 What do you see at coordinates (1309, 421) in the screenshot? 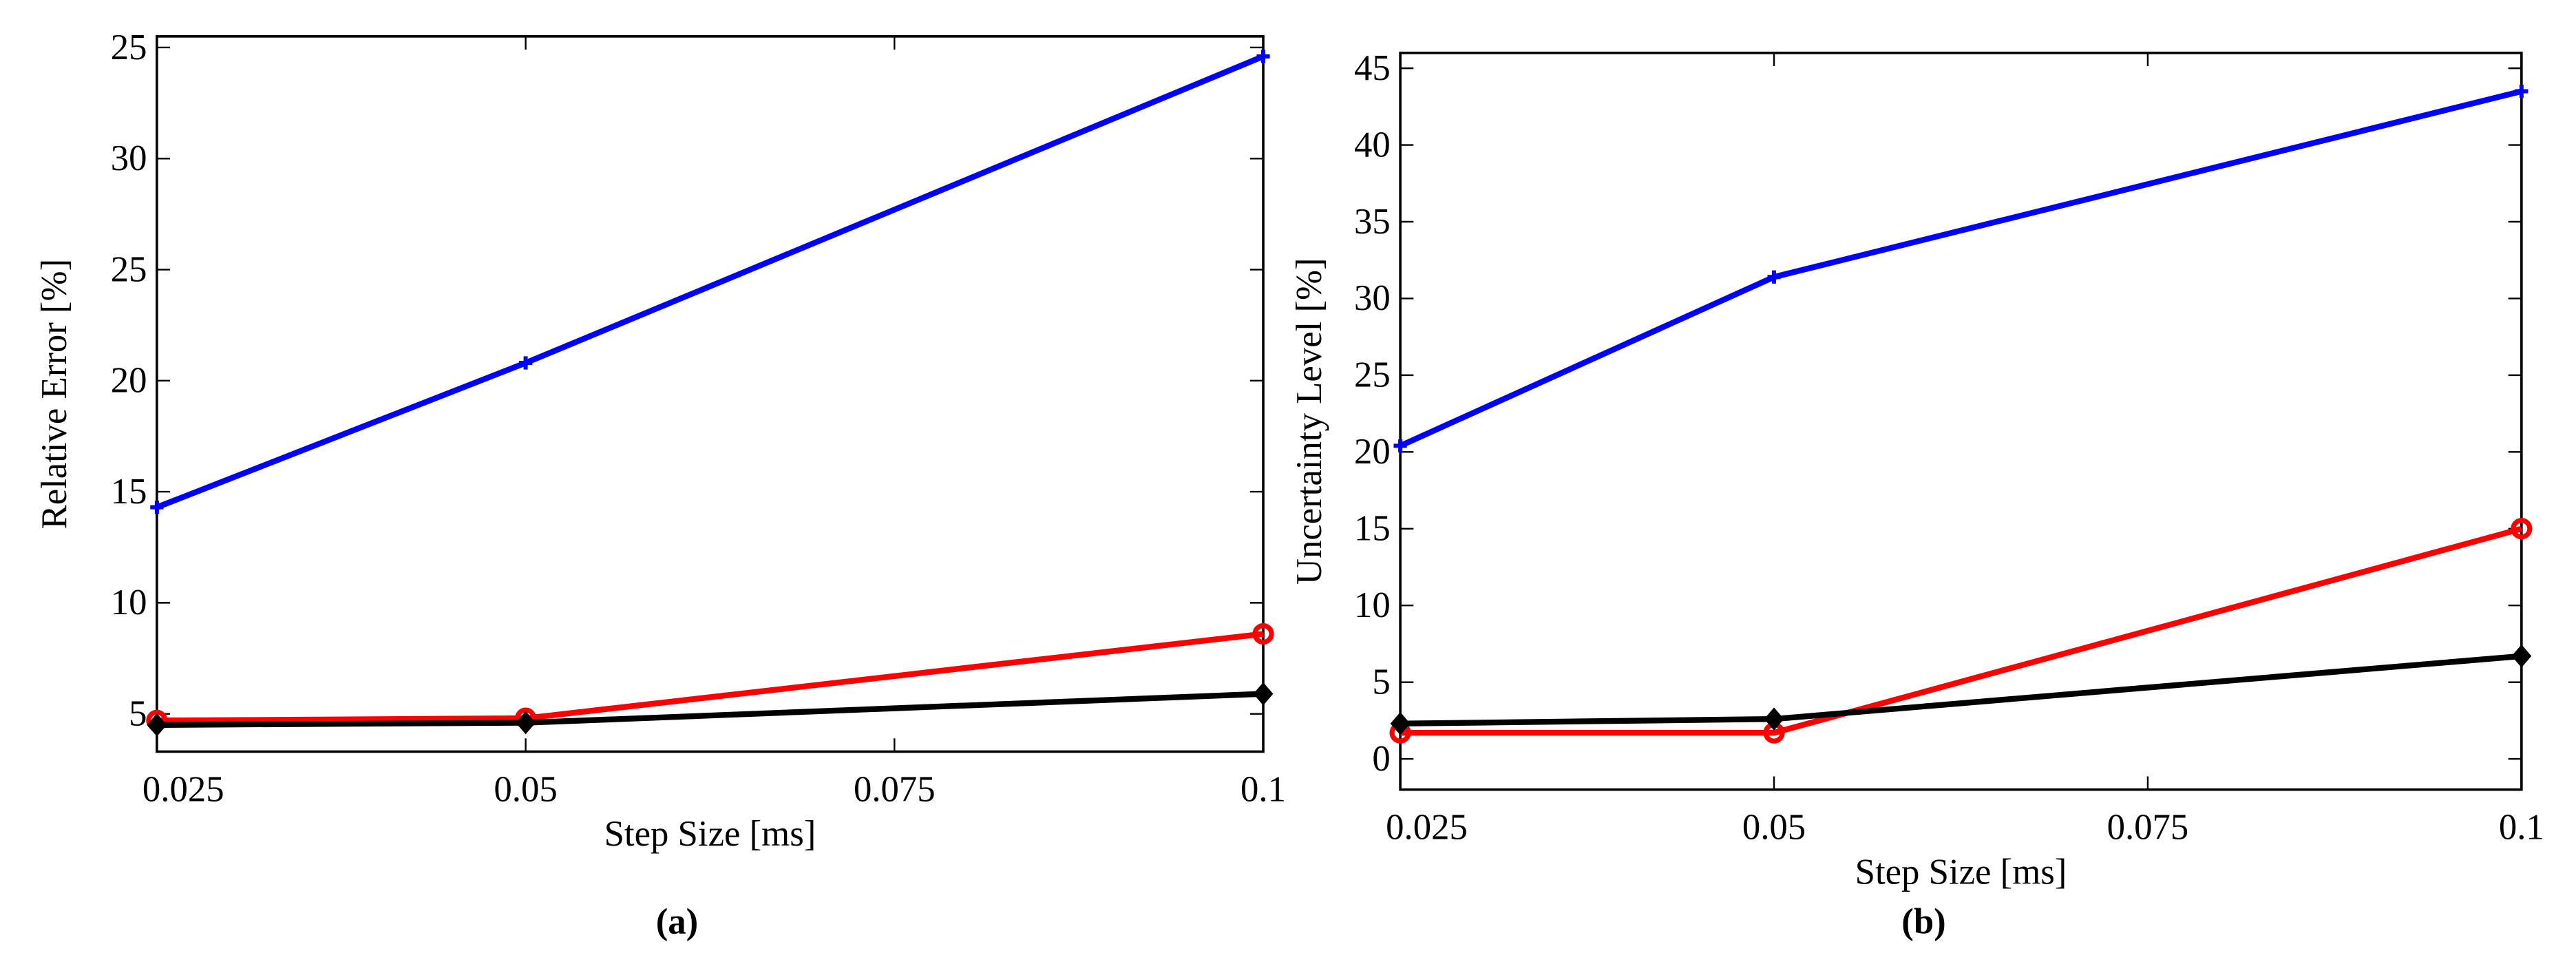
I see `y-axis-label: Uncertainty Level [%]` at bounding box center [1309, 421].